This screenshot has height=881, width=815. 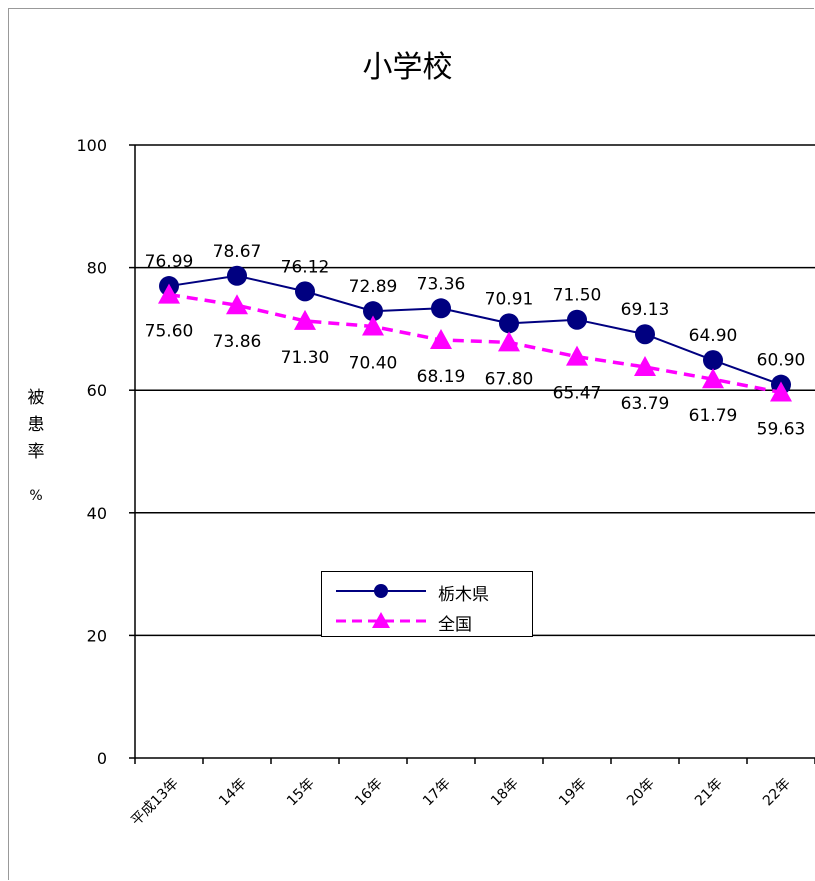 I want to click on legend: 栃木県 全国, so click(x=427, y=604).